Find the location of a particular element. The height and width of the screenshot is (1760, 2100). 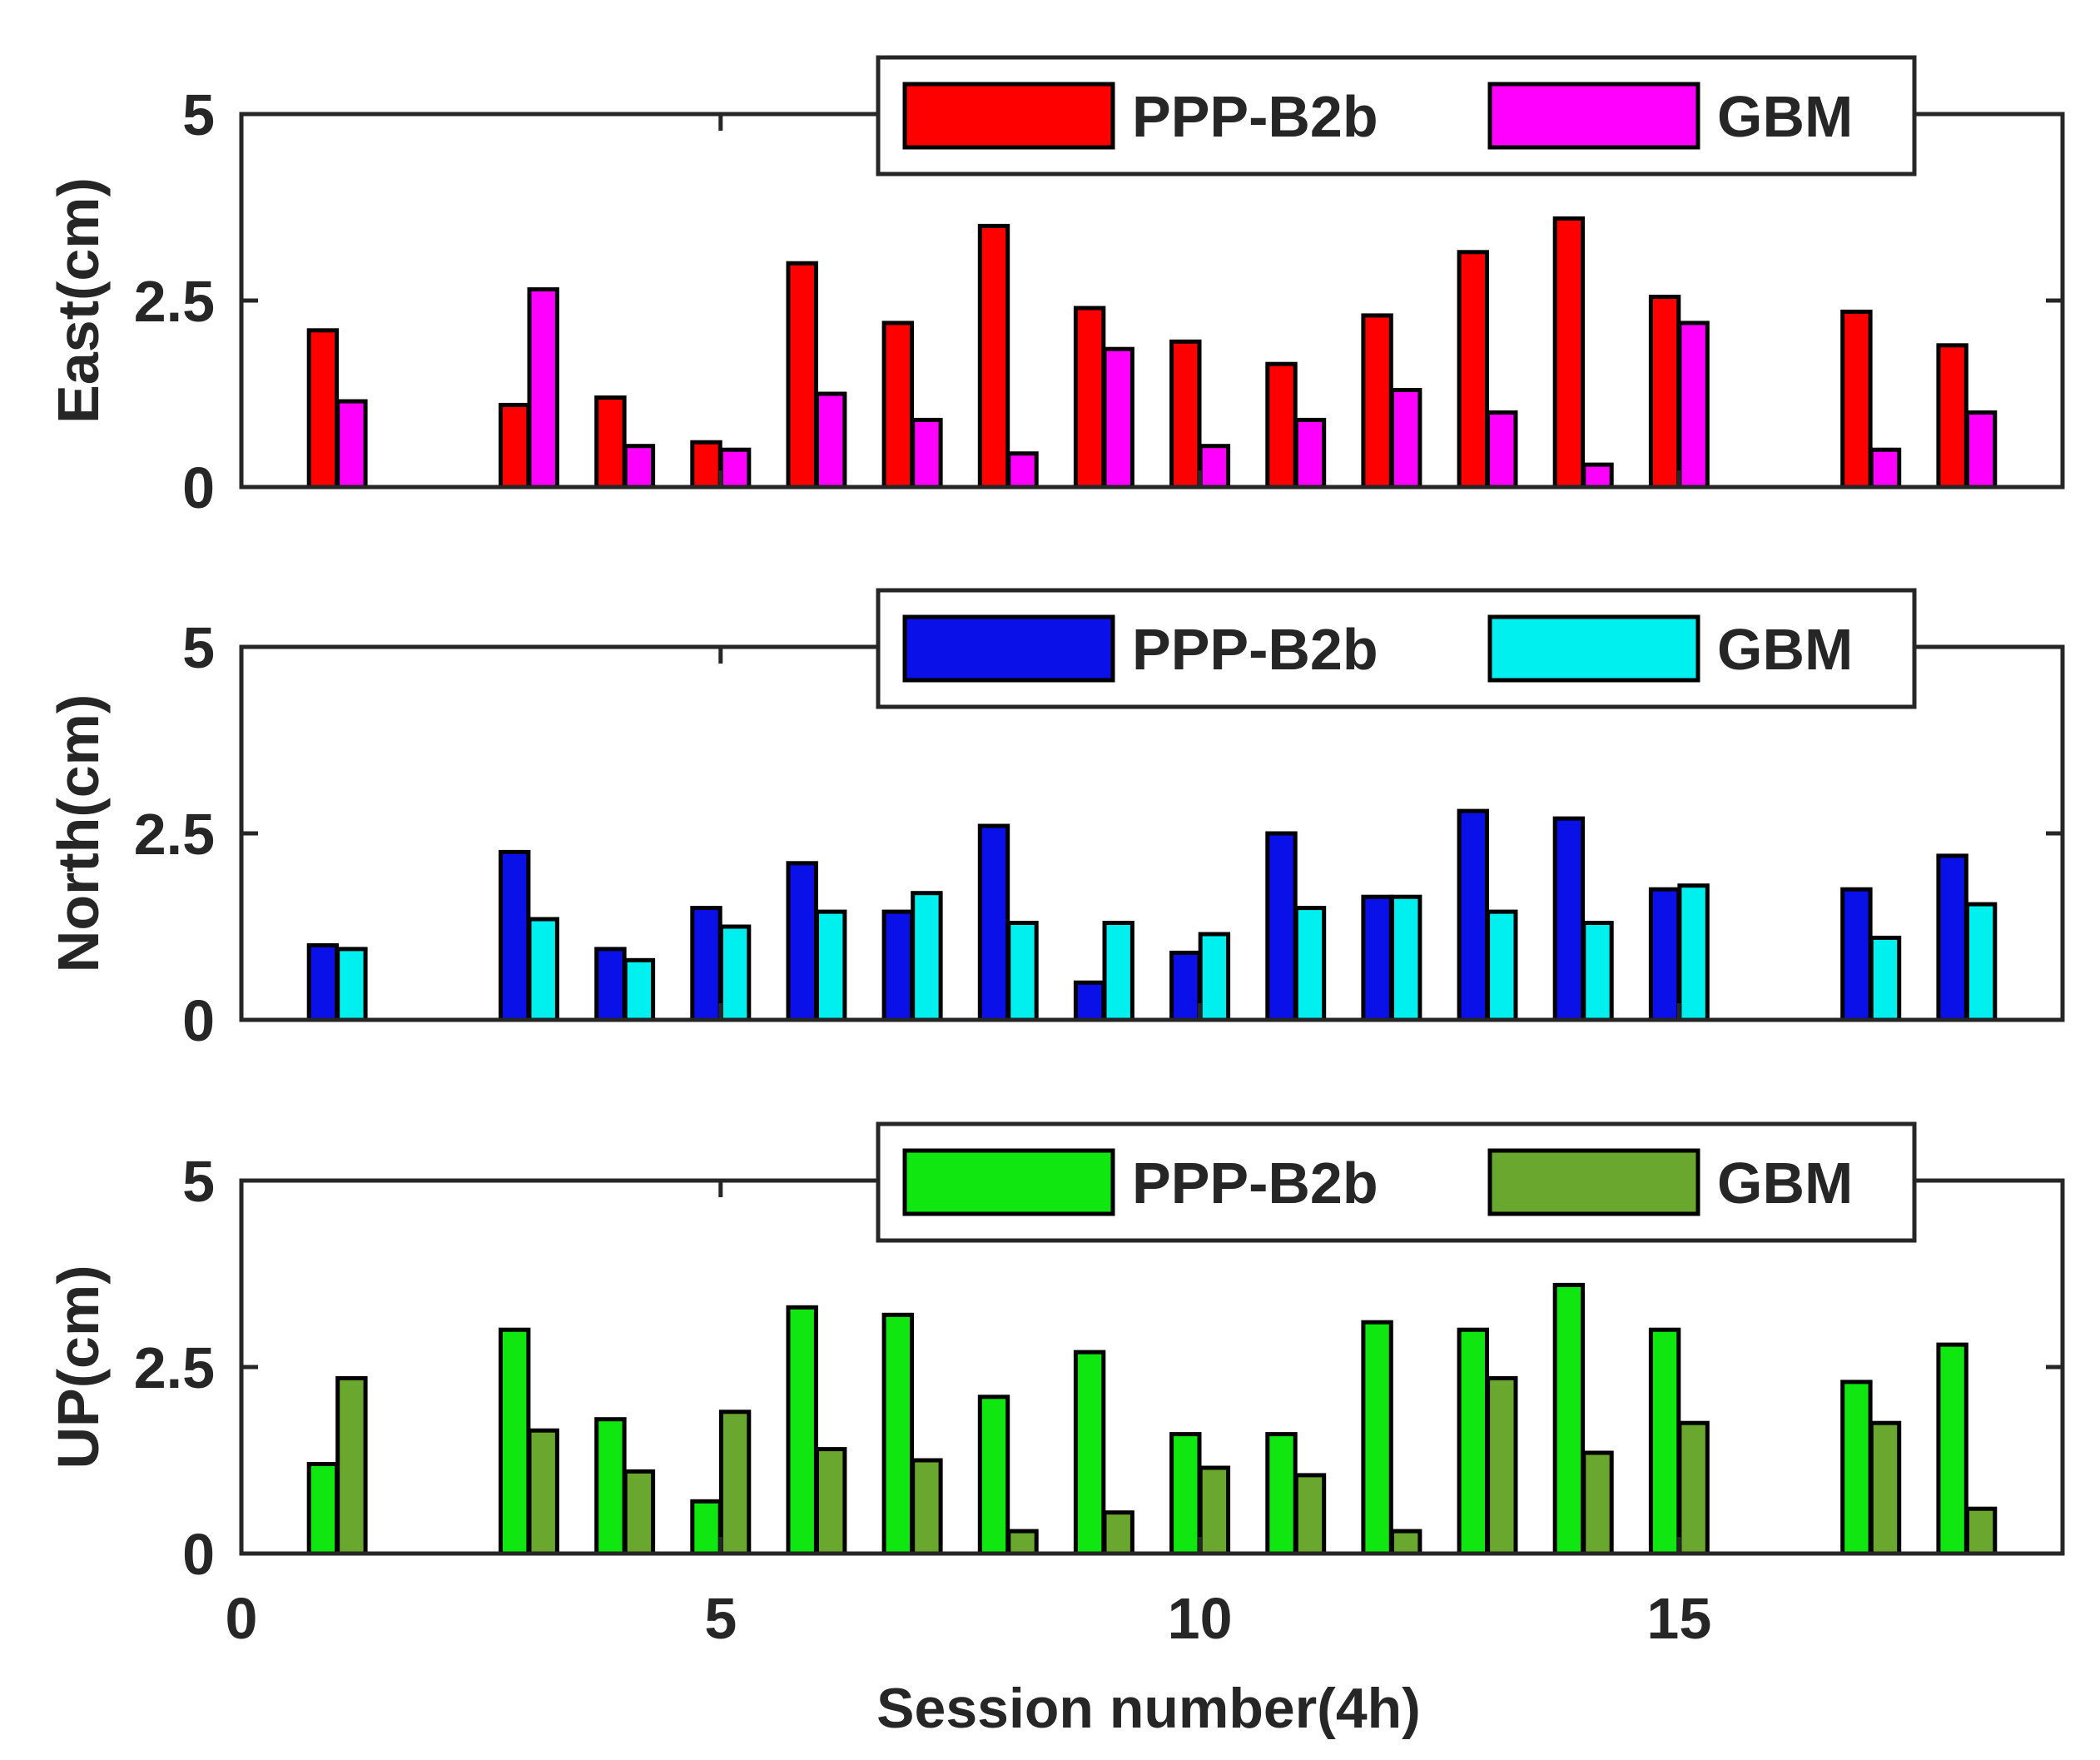

x-axis-label: Session number(4h) is located at coordinates (1148, 1708).